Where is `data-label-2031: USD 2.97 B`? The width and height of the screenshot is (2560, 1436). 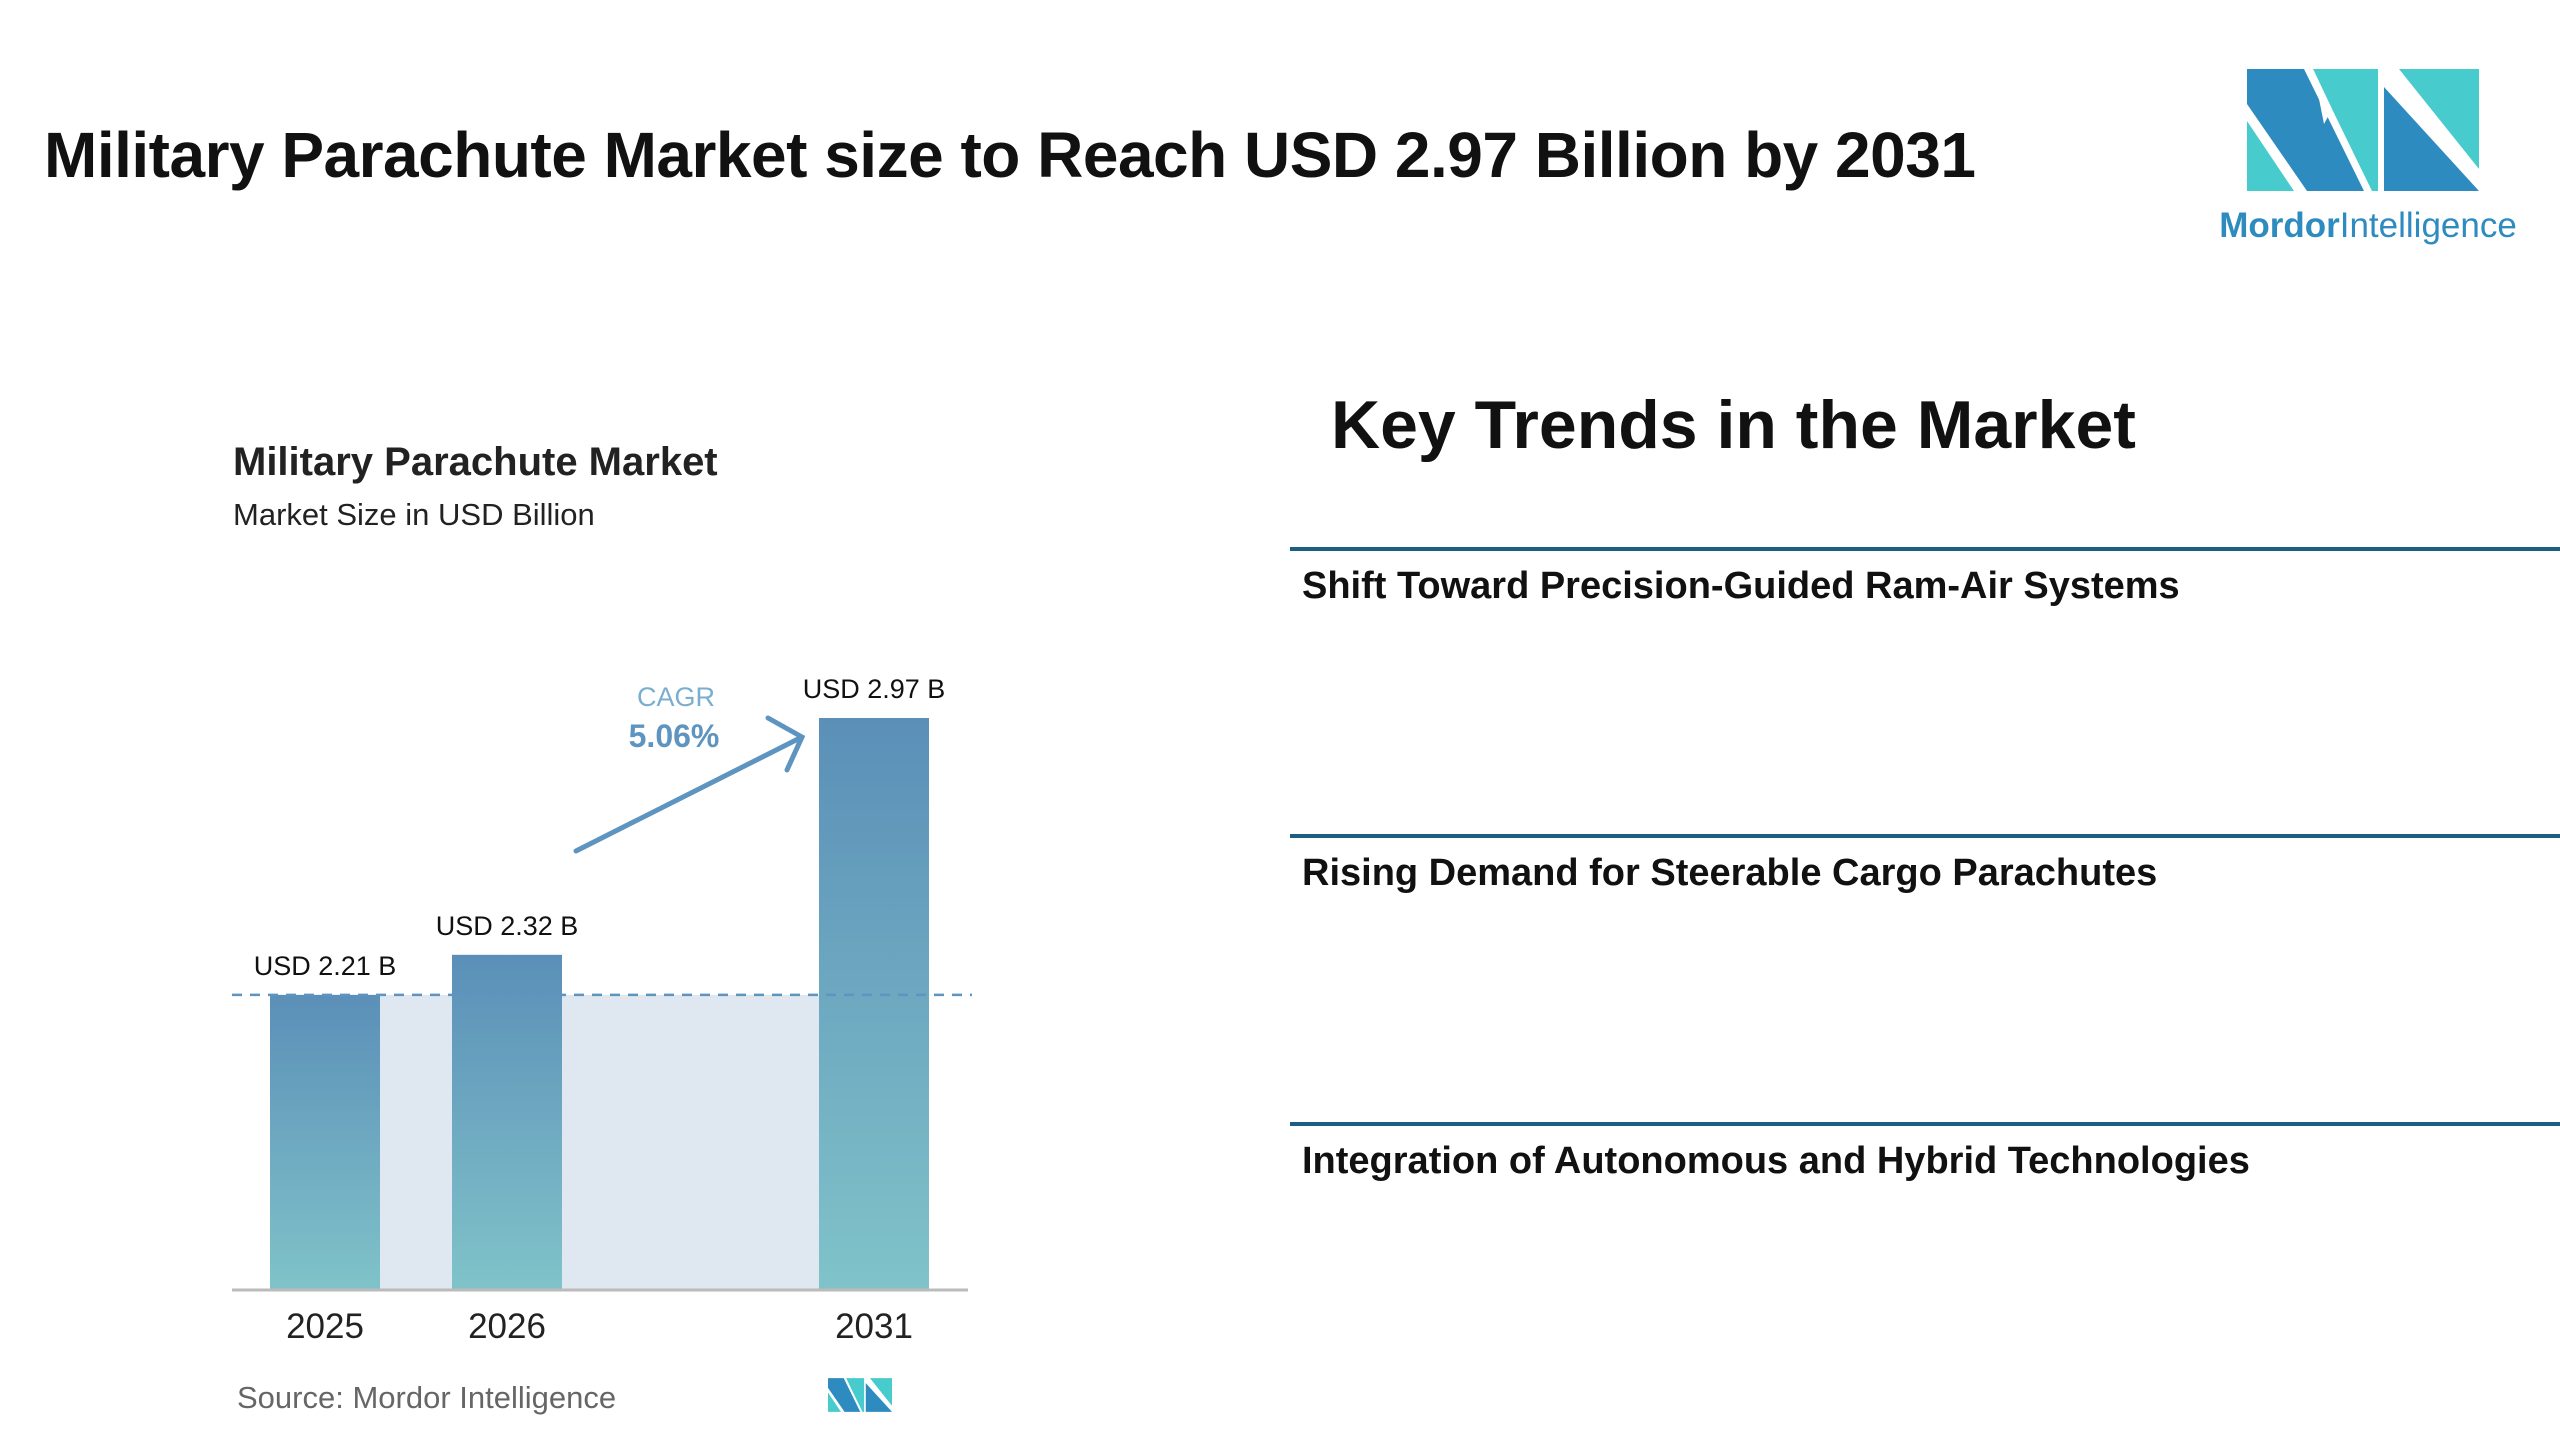
data-label-2031: USD 2.97 B is located at coordinates (874, 689).